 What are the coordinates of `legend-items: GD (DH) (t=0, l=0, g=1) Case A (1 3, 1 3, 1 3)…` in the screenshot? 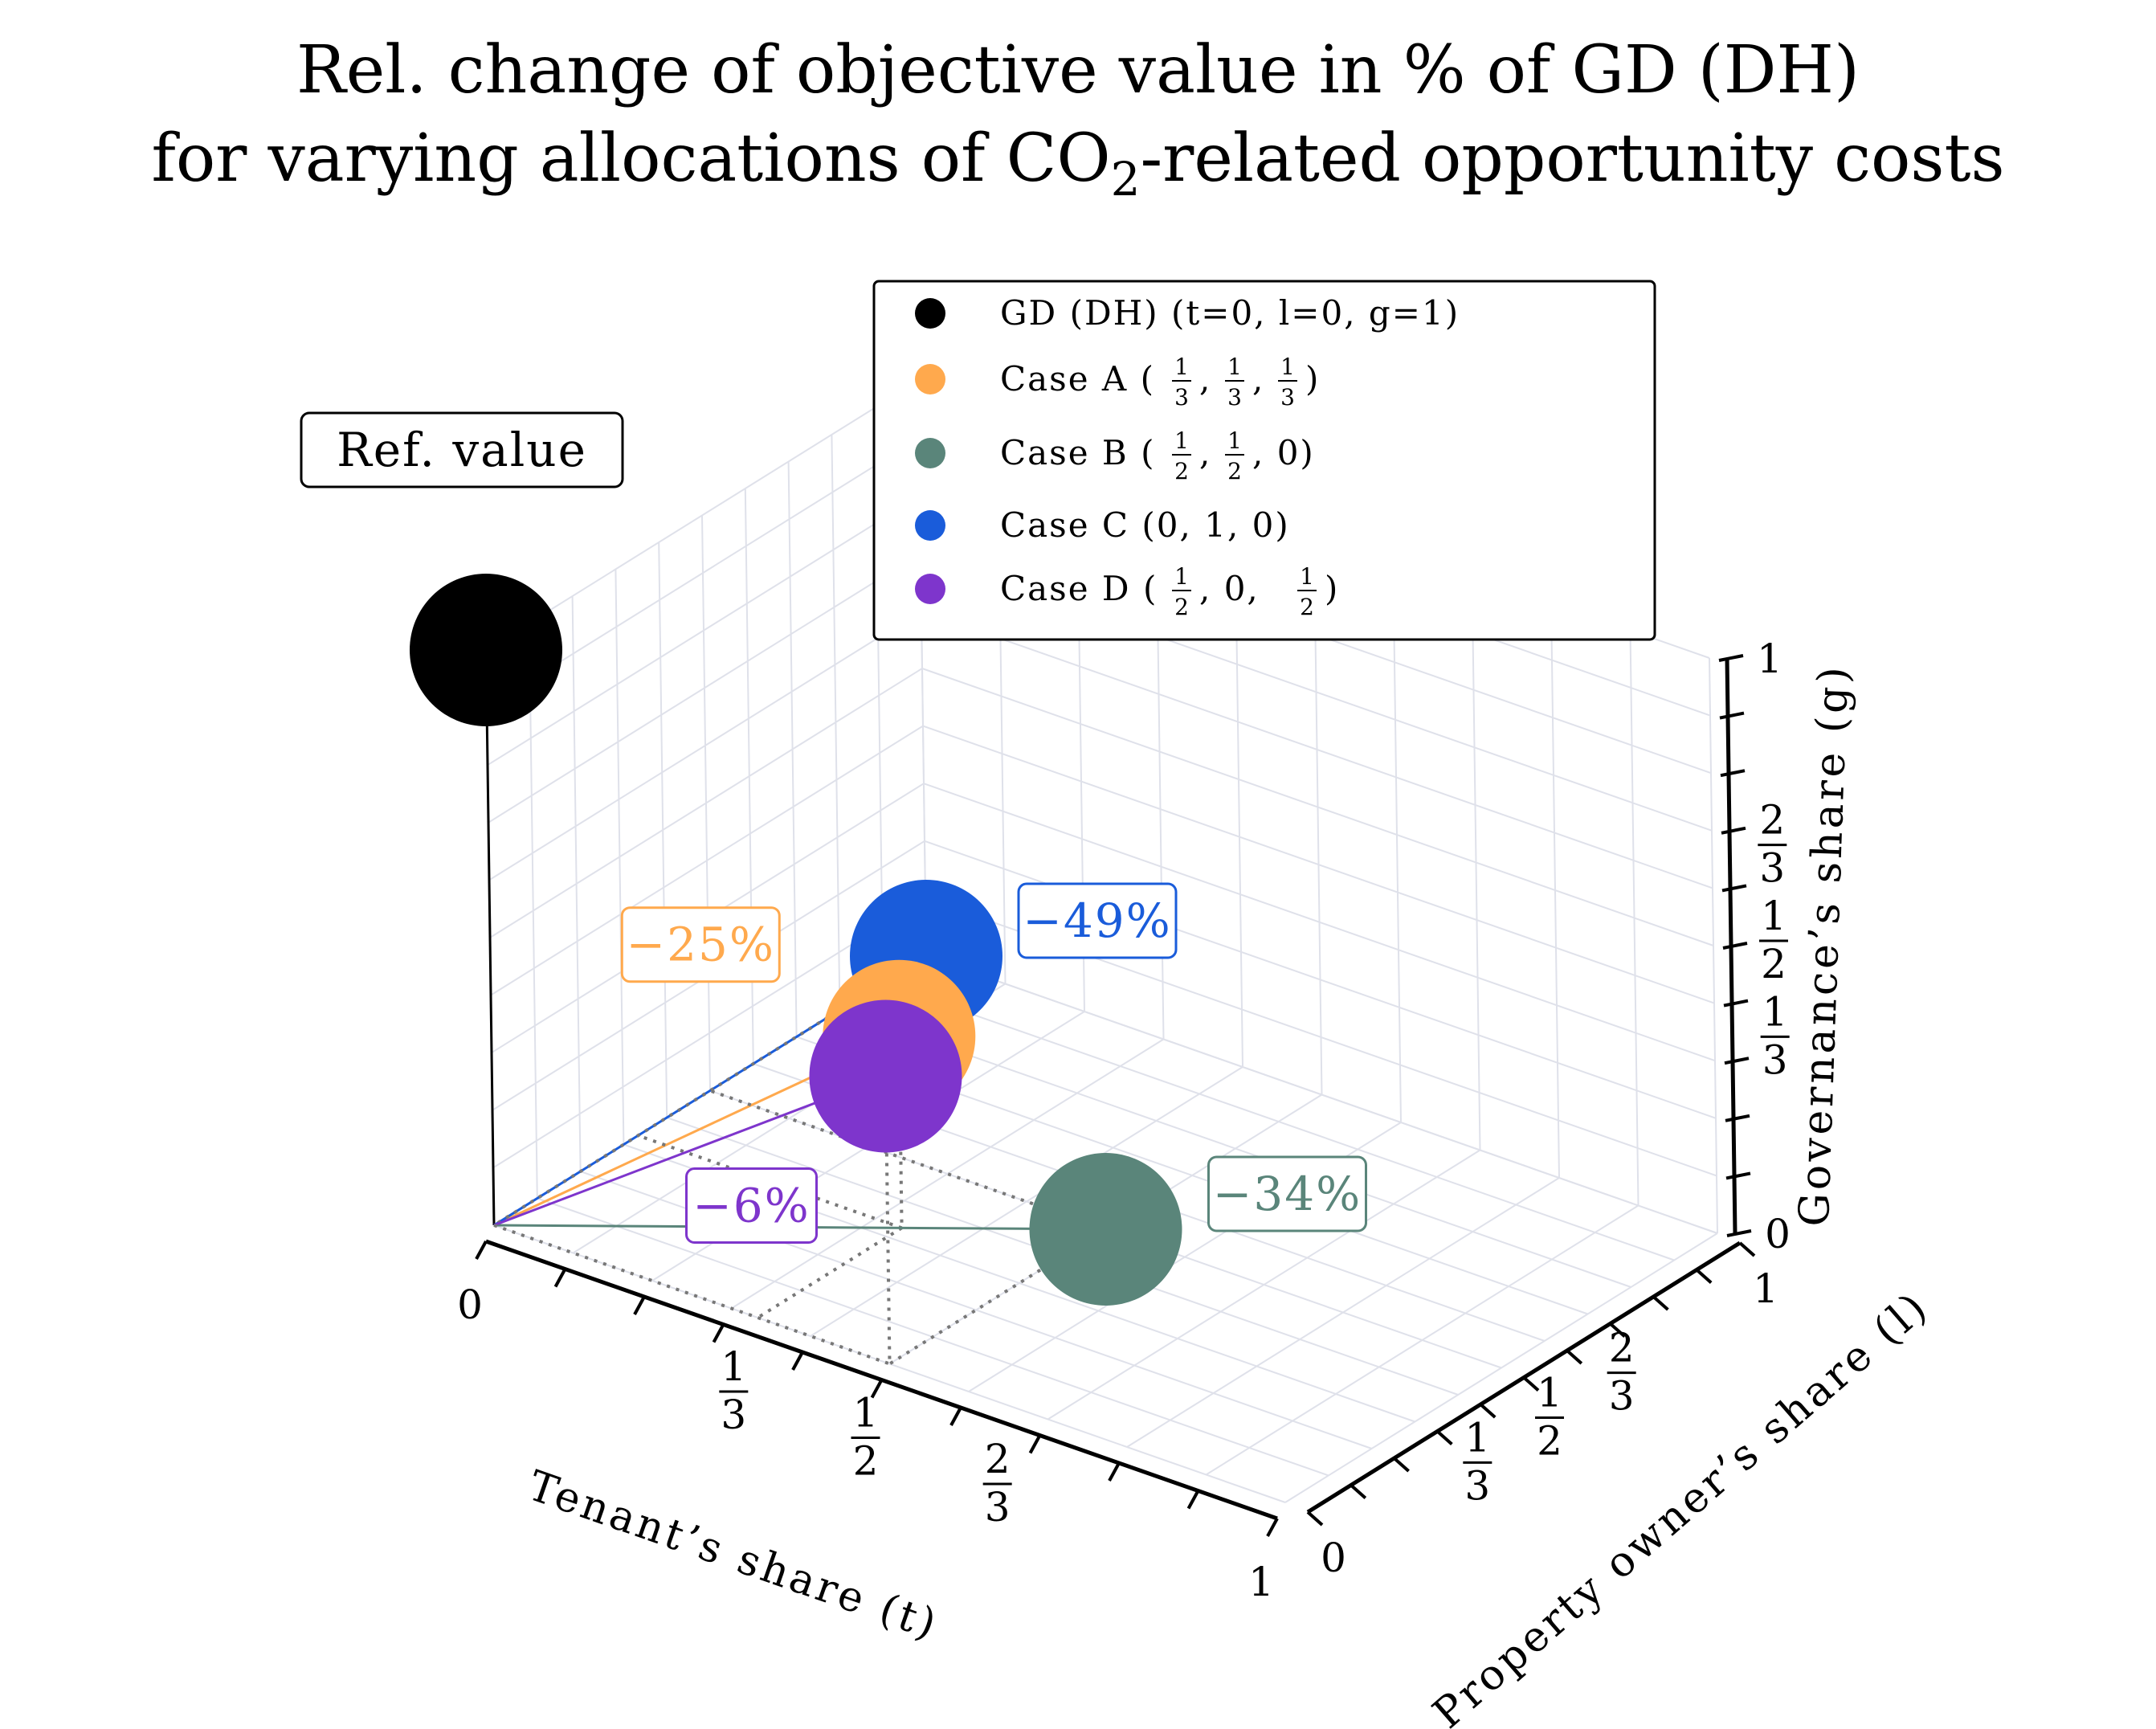 It's located at (1186, 456).